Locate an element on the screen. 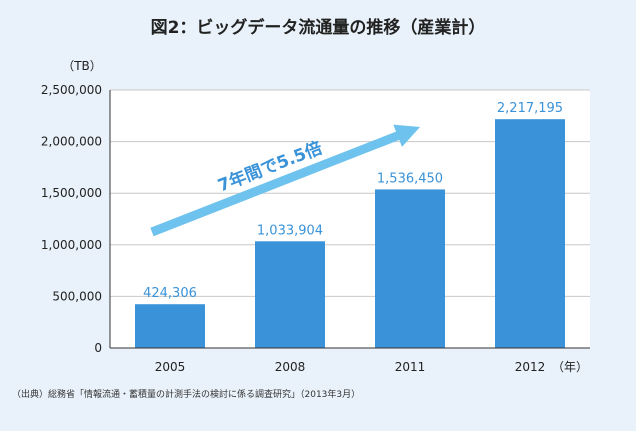 The image size is (636, 431). chart-title: 図2：ビッグデータ流通量の推移（産業計） is located at coordinates (318, 27).